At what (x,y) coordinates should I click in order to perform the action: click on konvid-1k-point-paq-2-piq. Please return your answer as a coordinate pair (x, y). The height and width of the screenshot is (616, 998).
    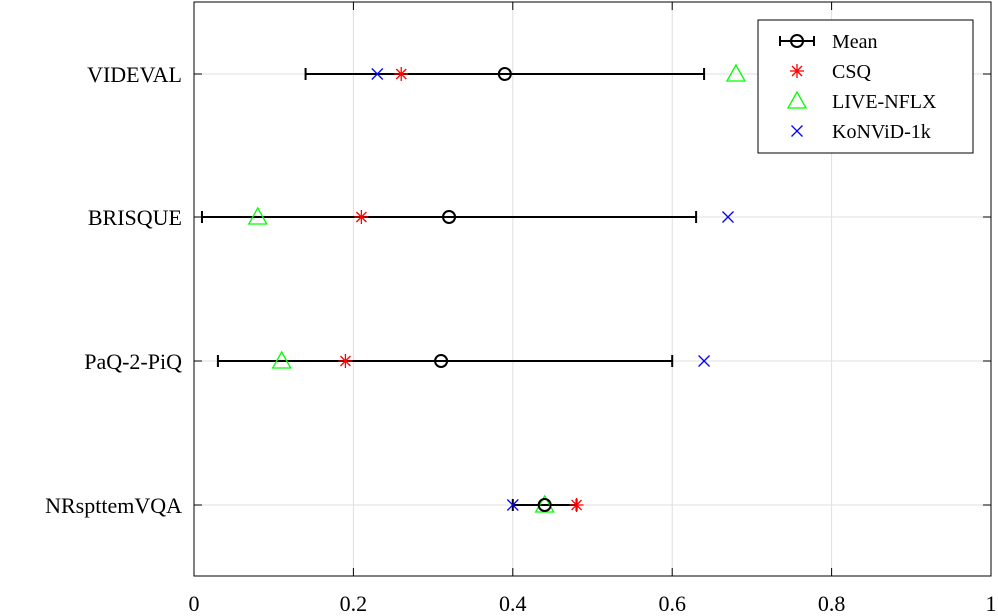
    Looking at the image, I should click on (704, 361).